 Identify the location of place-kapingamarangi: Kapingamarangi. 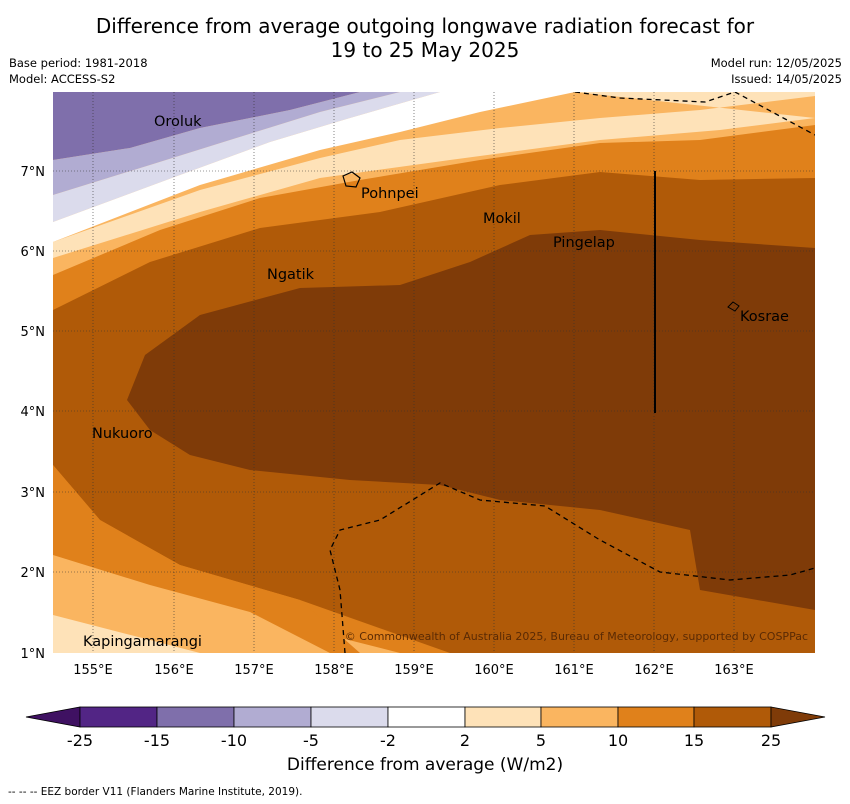
(142, 642).